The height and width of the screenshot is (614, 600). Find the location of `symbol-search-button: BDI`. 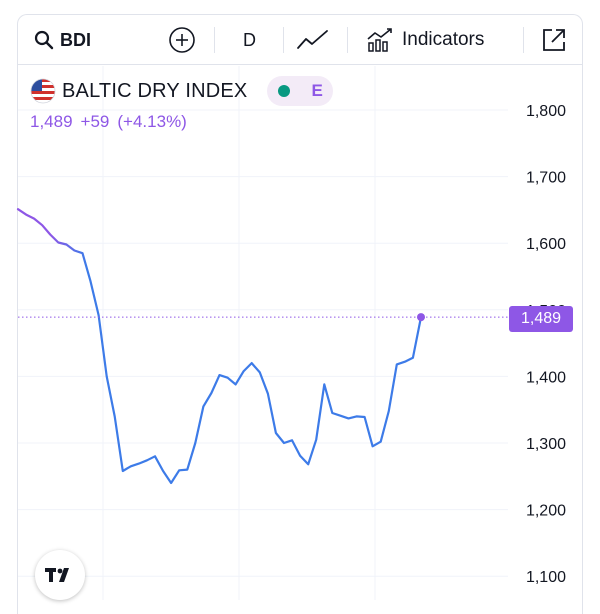

symbol-search-button: BDI is located at coordinates (62, 40).